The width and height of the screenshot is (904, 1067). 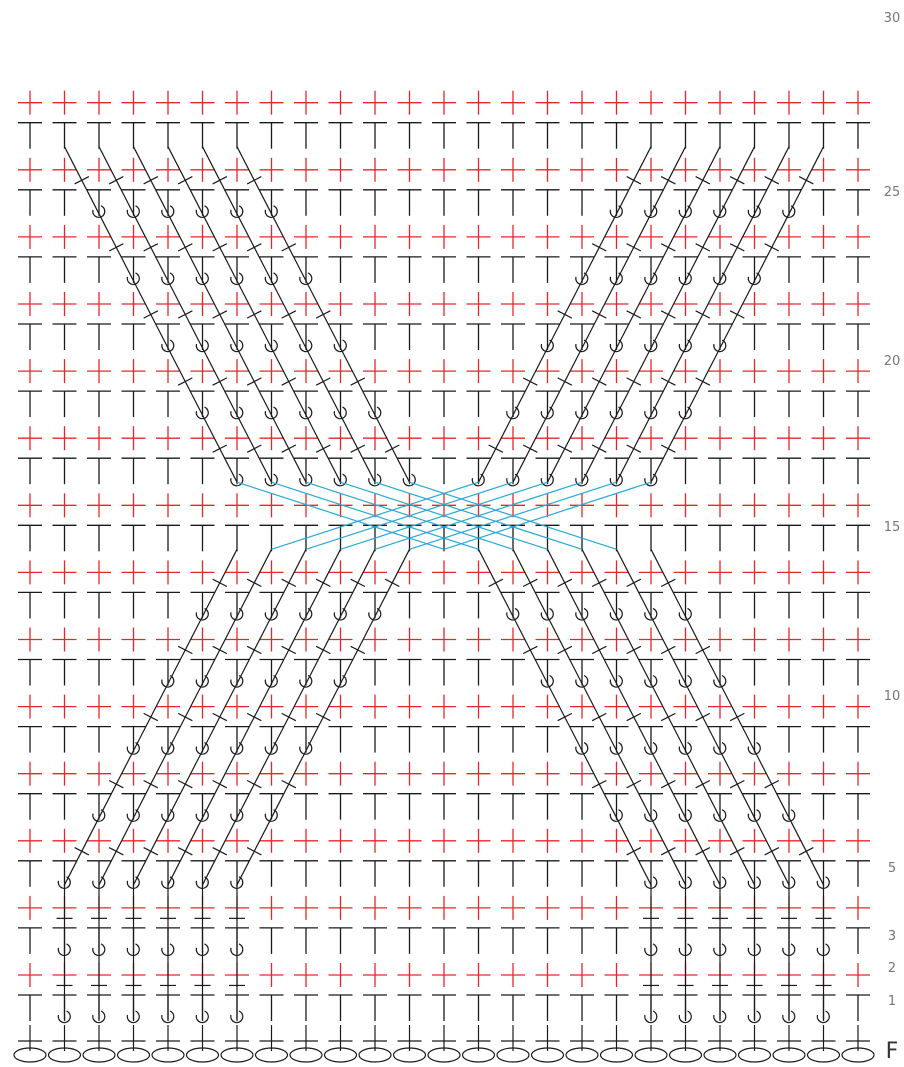 I want to click on row-label: 25, so click(x=892, y=192).